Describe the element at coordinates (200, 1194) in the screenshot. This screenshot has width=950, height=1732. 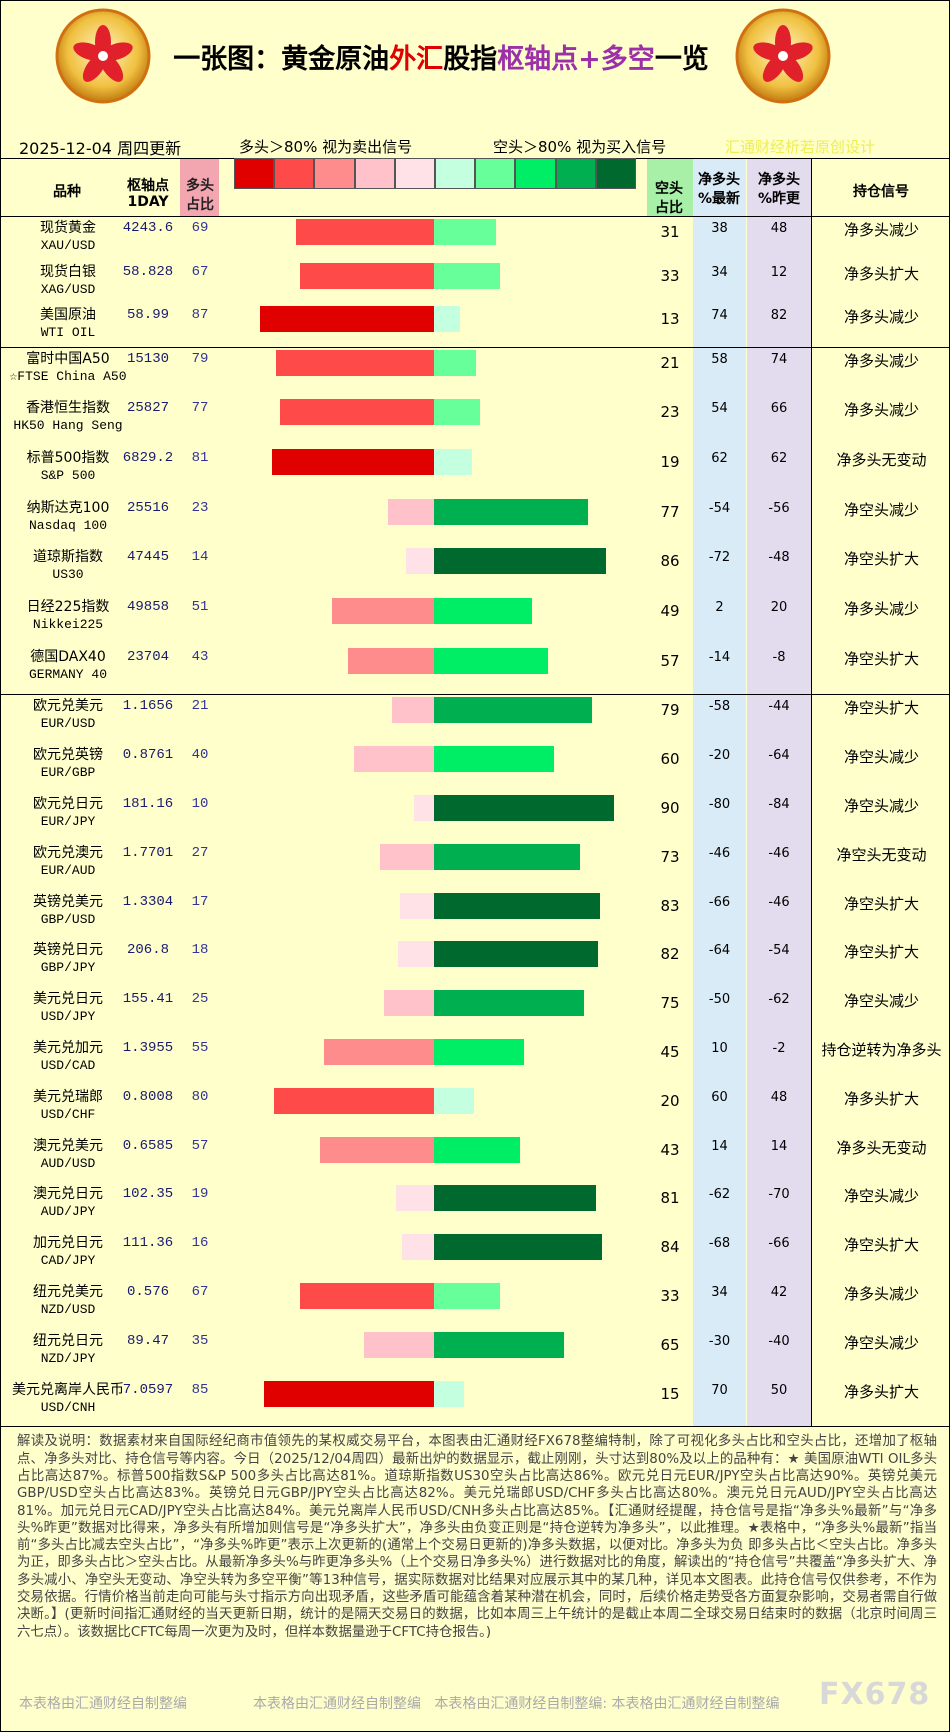
I see `long-pct: 19` at that location.